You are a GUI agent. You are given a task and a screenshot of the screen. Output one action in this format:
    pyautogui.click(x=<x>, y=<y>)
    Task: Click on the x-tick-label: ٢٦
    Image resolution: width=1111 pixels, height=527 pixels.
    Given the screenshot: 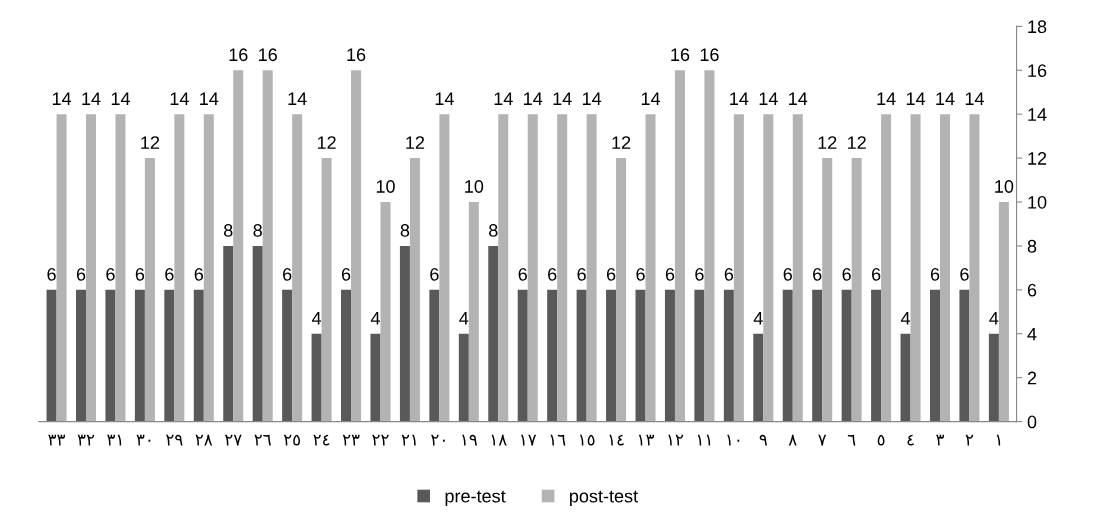 What is the action you would take?
    pyautogui.click(x=262, y=440)
    